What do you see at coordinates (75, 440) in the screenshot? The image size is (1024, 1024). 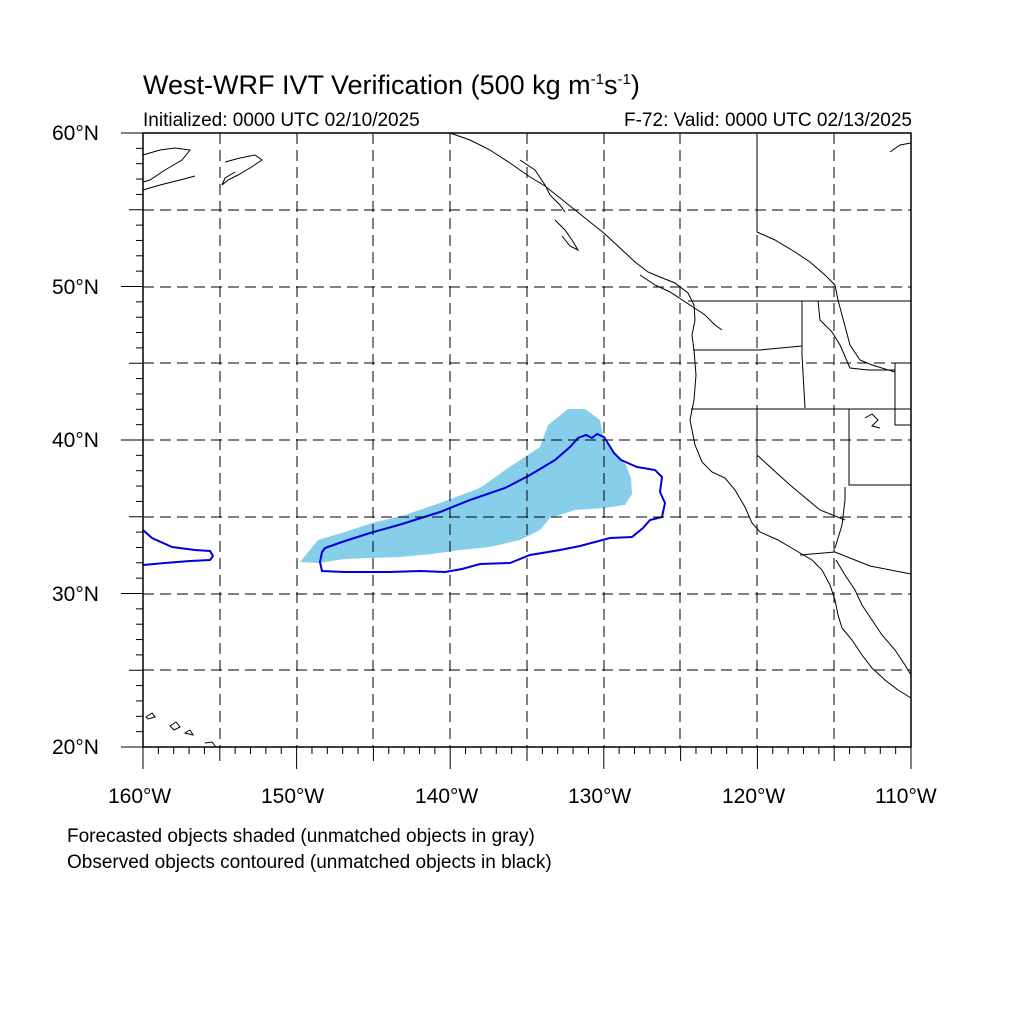 I see `lat-label-40n: 40°N` at bounding box center [75, 440].